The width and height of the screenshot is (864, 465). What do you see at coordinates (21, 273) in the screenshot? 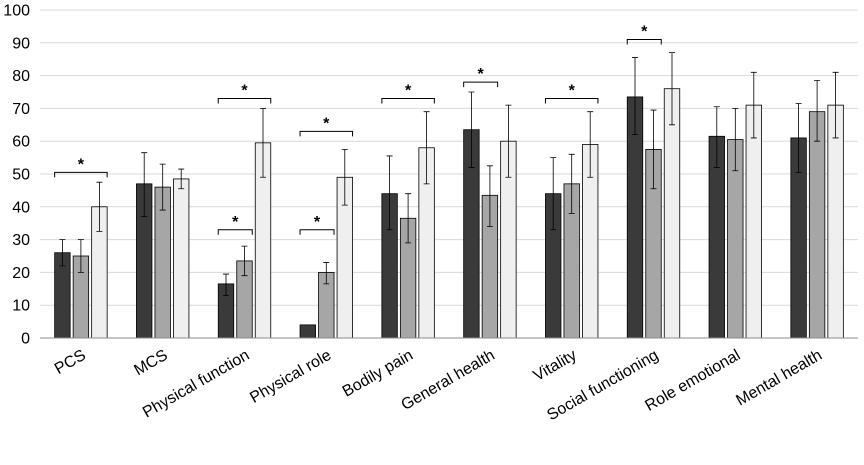
I see `y-tick-label-20: 20` at bounding box center [21, 273].